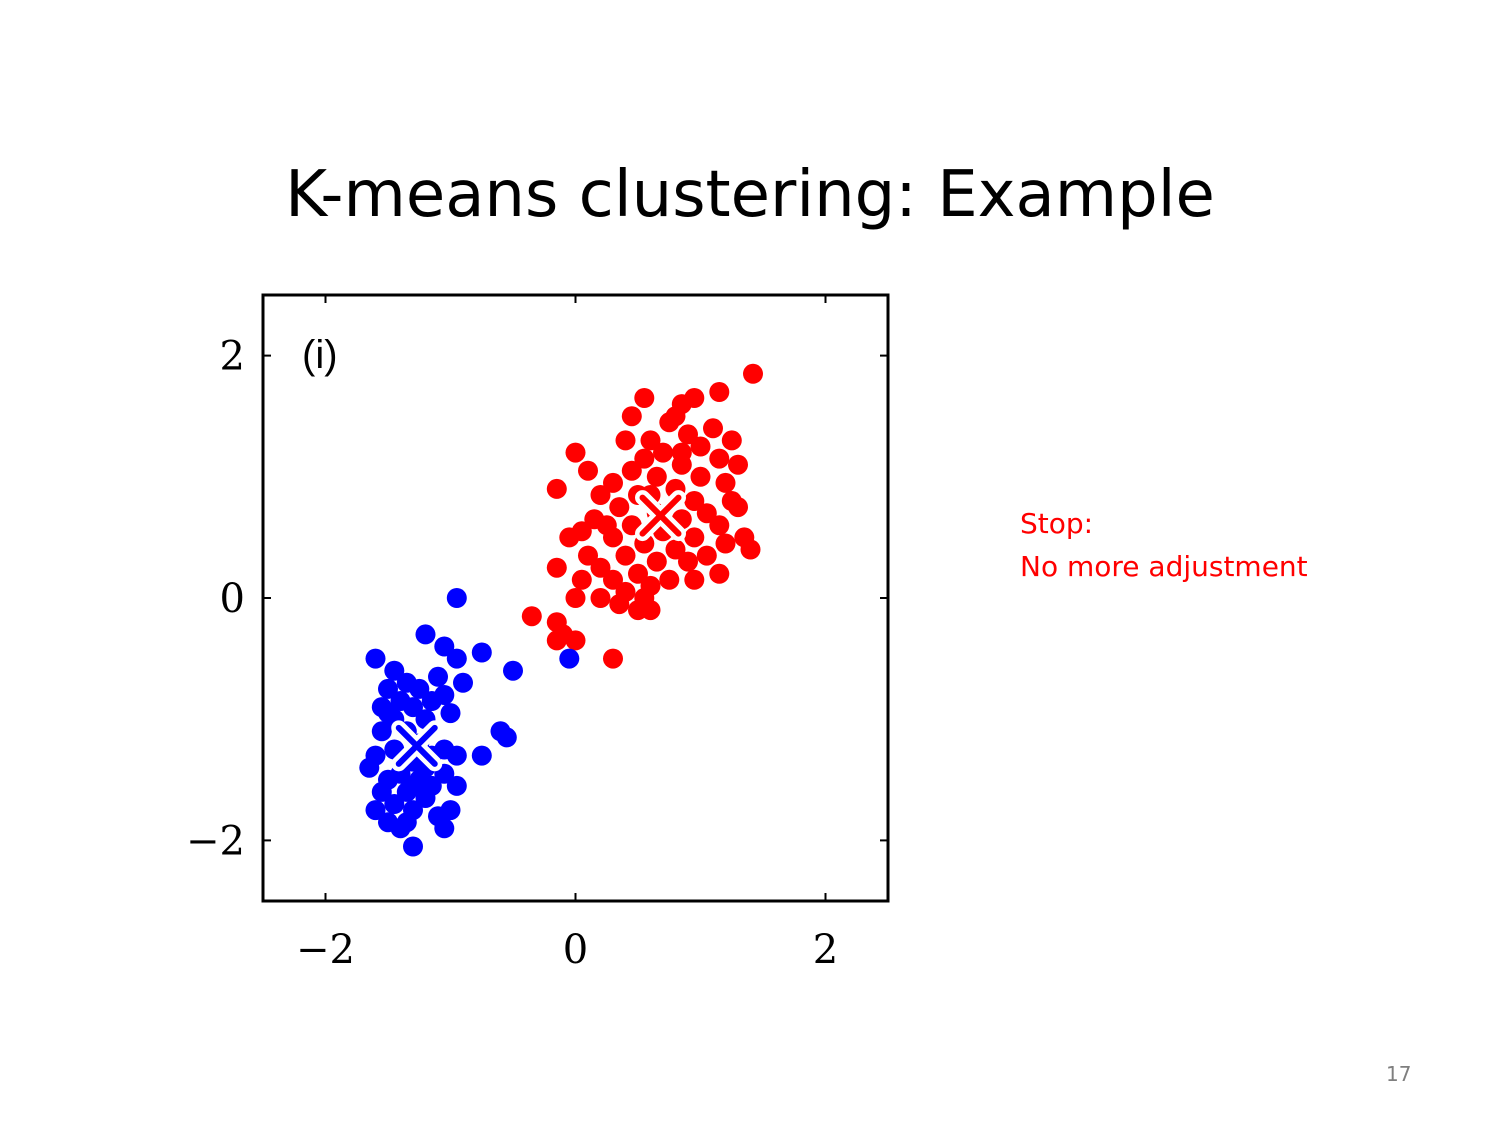 This screenshot has width=1500, height=1125. Describe the element at coordinates (1164, 545) in the screenshot. I see `stop-note: Stop: No more adjustment` at that location.